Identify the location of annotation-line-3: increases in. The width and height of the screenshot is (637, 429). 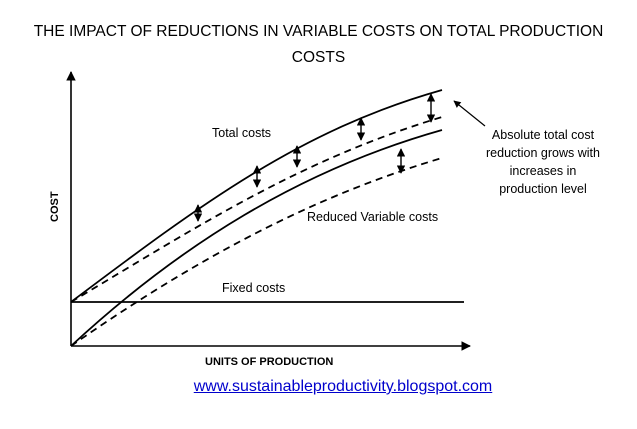
(543, 171).